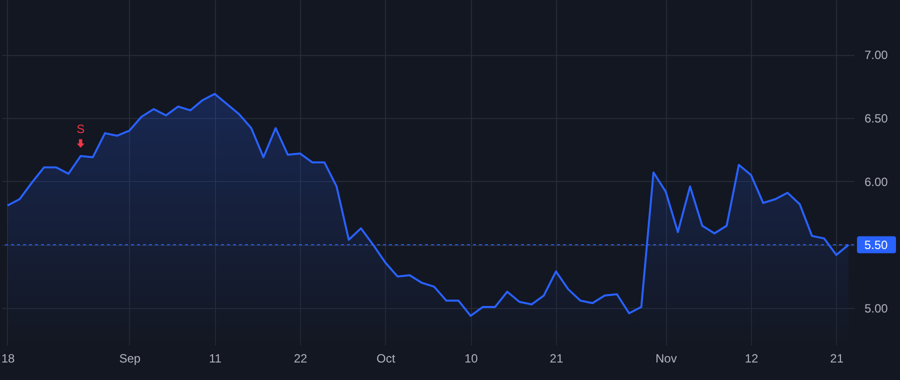  I want to click on x-tick-label: 18, so click(8, 359).